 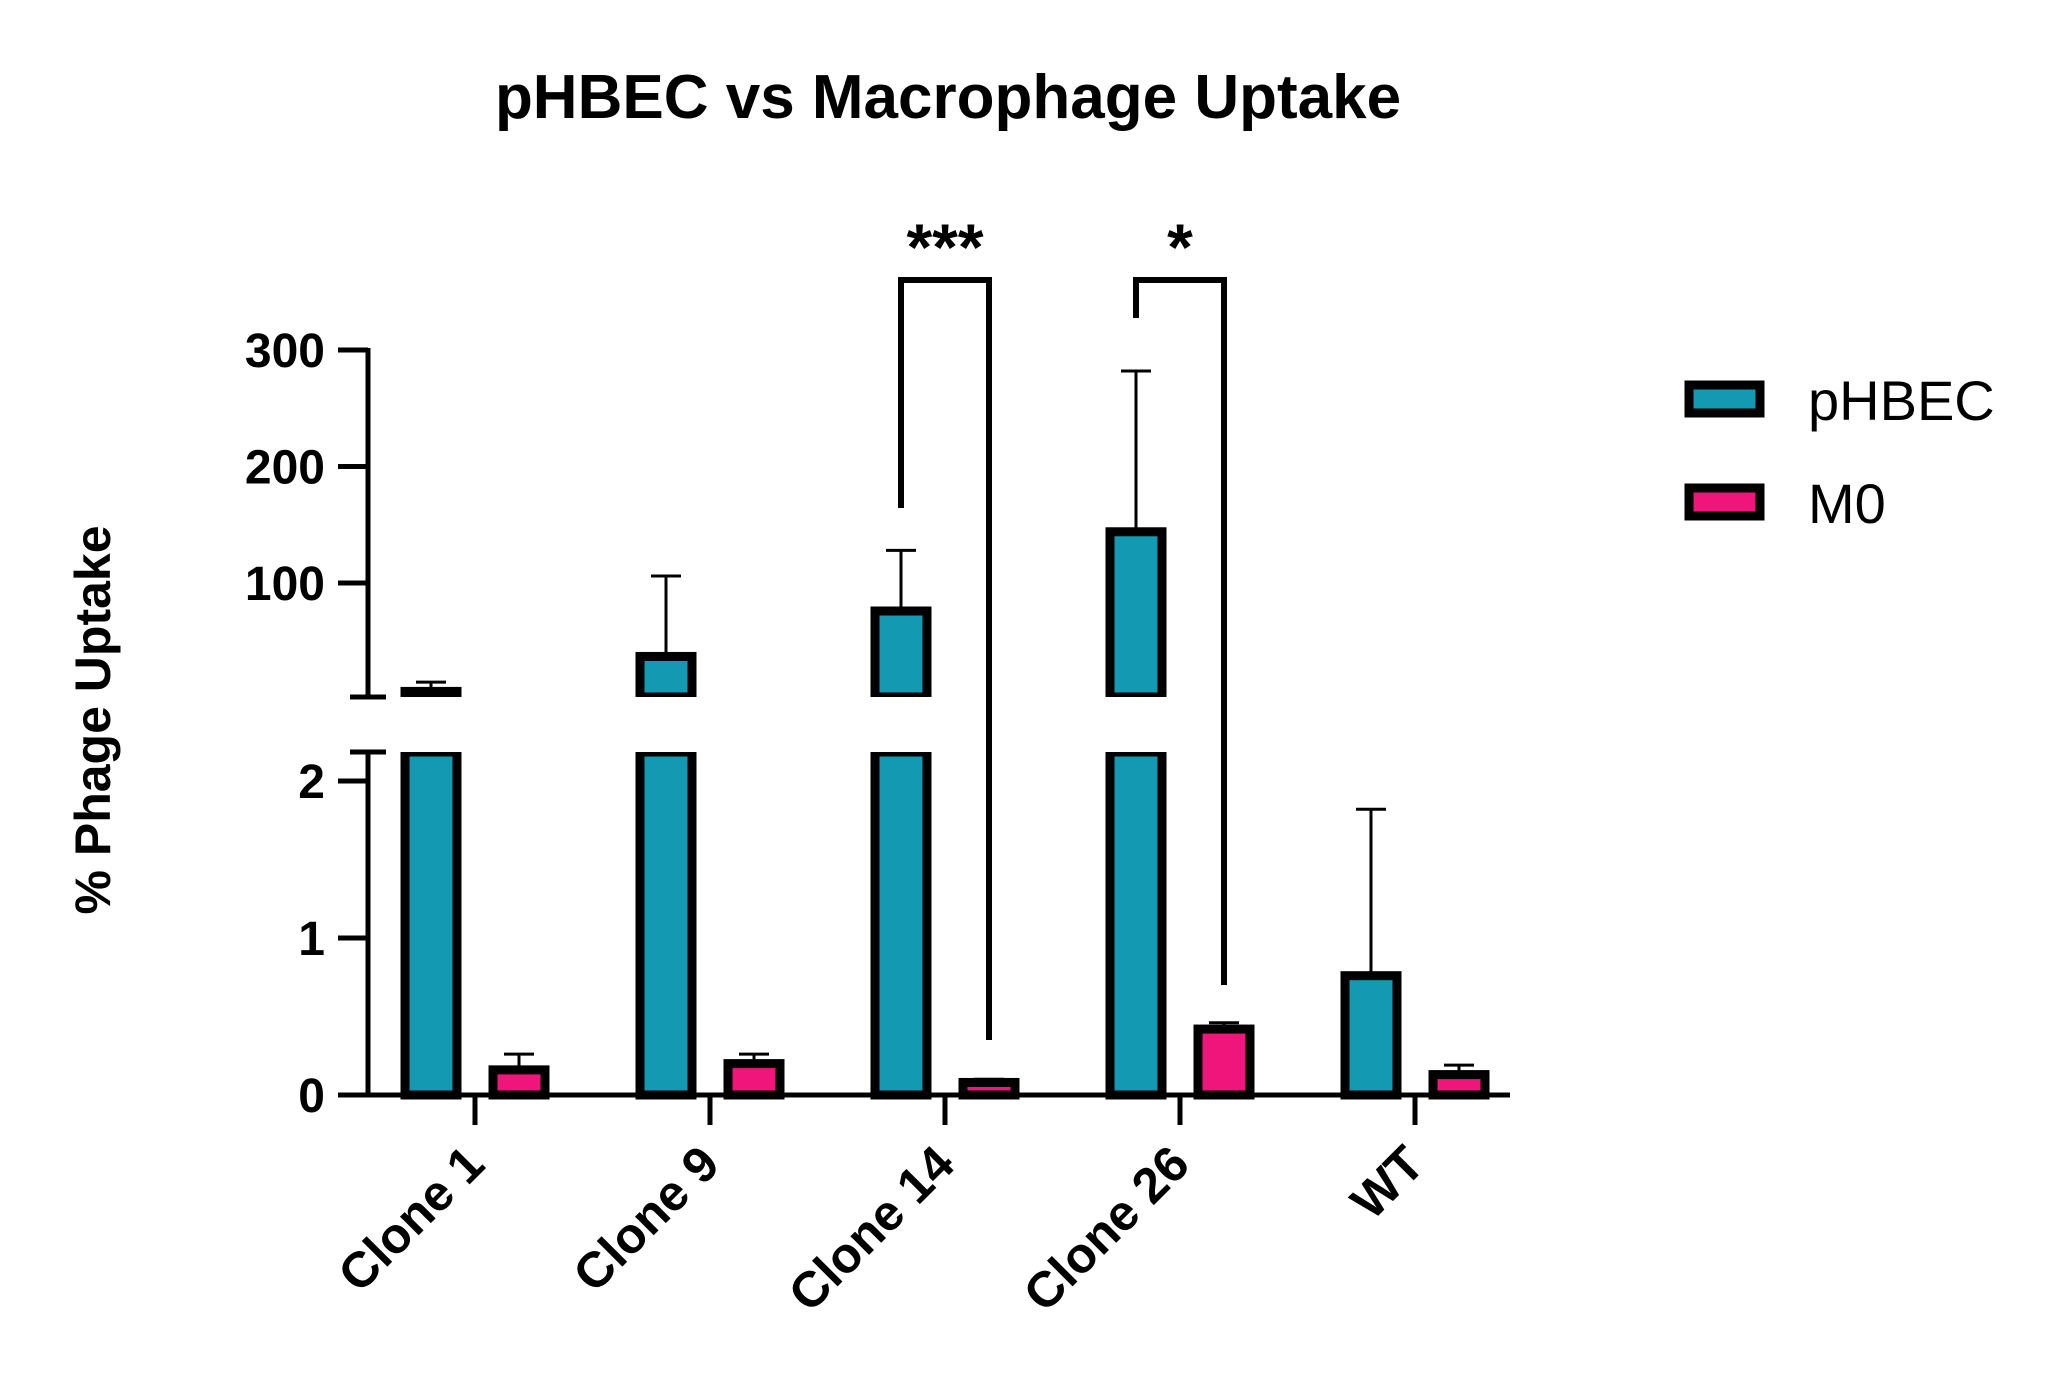 What do you see at coordinates (645, 1218) in the screenshot?
I see `x-tick-label: Clone 9` at bounding box center [645, 1218].